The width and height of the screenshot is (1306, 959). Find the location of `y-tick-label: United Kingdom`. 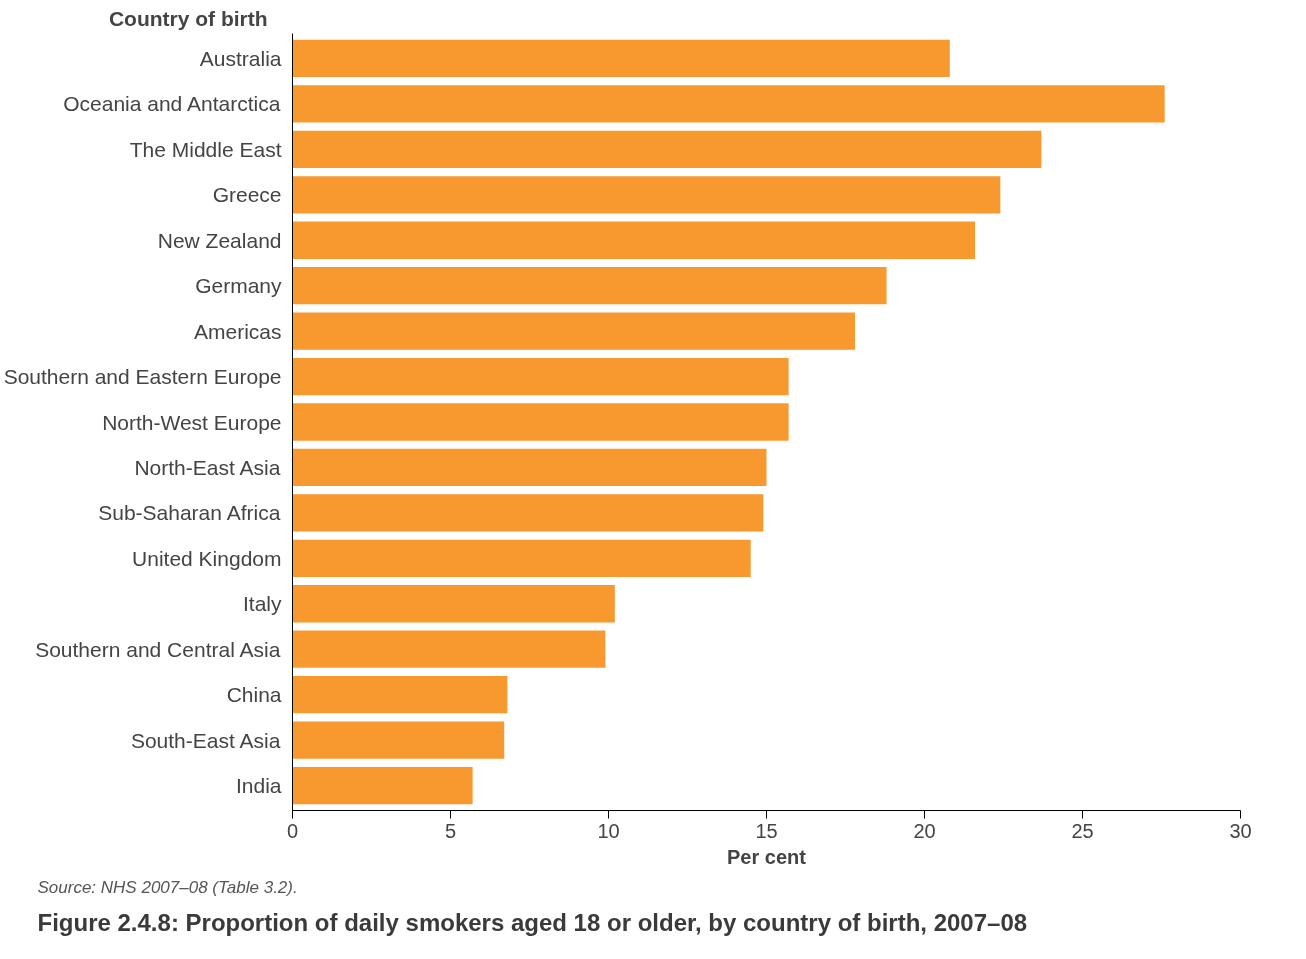

y-tick-label: United Kingdom is located at coordinates (207, 558).